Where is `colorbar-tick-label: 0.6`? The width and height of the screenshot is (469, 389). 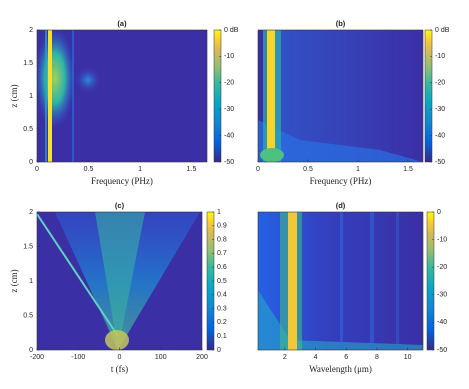 colorbar-tick-label: 0.6 is located at coordinates (222, 267).